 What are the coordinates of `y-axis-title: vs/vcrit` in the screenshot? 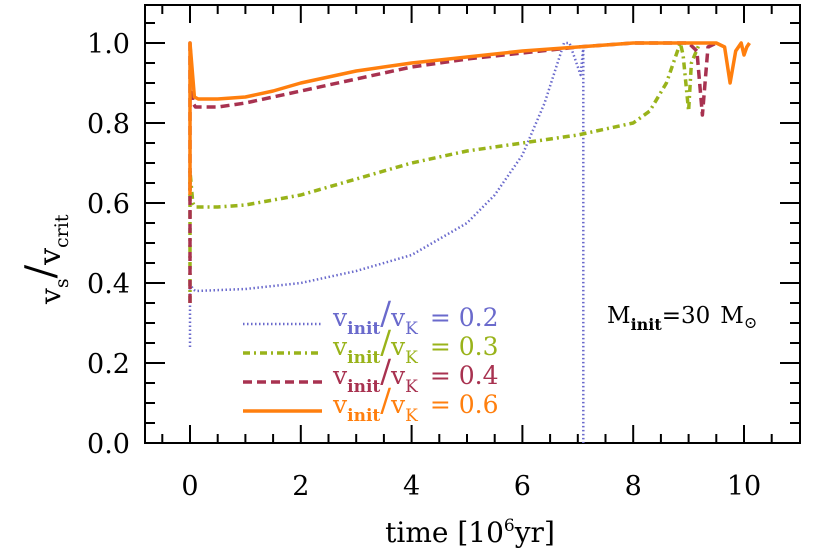 It's located at (45, 259).